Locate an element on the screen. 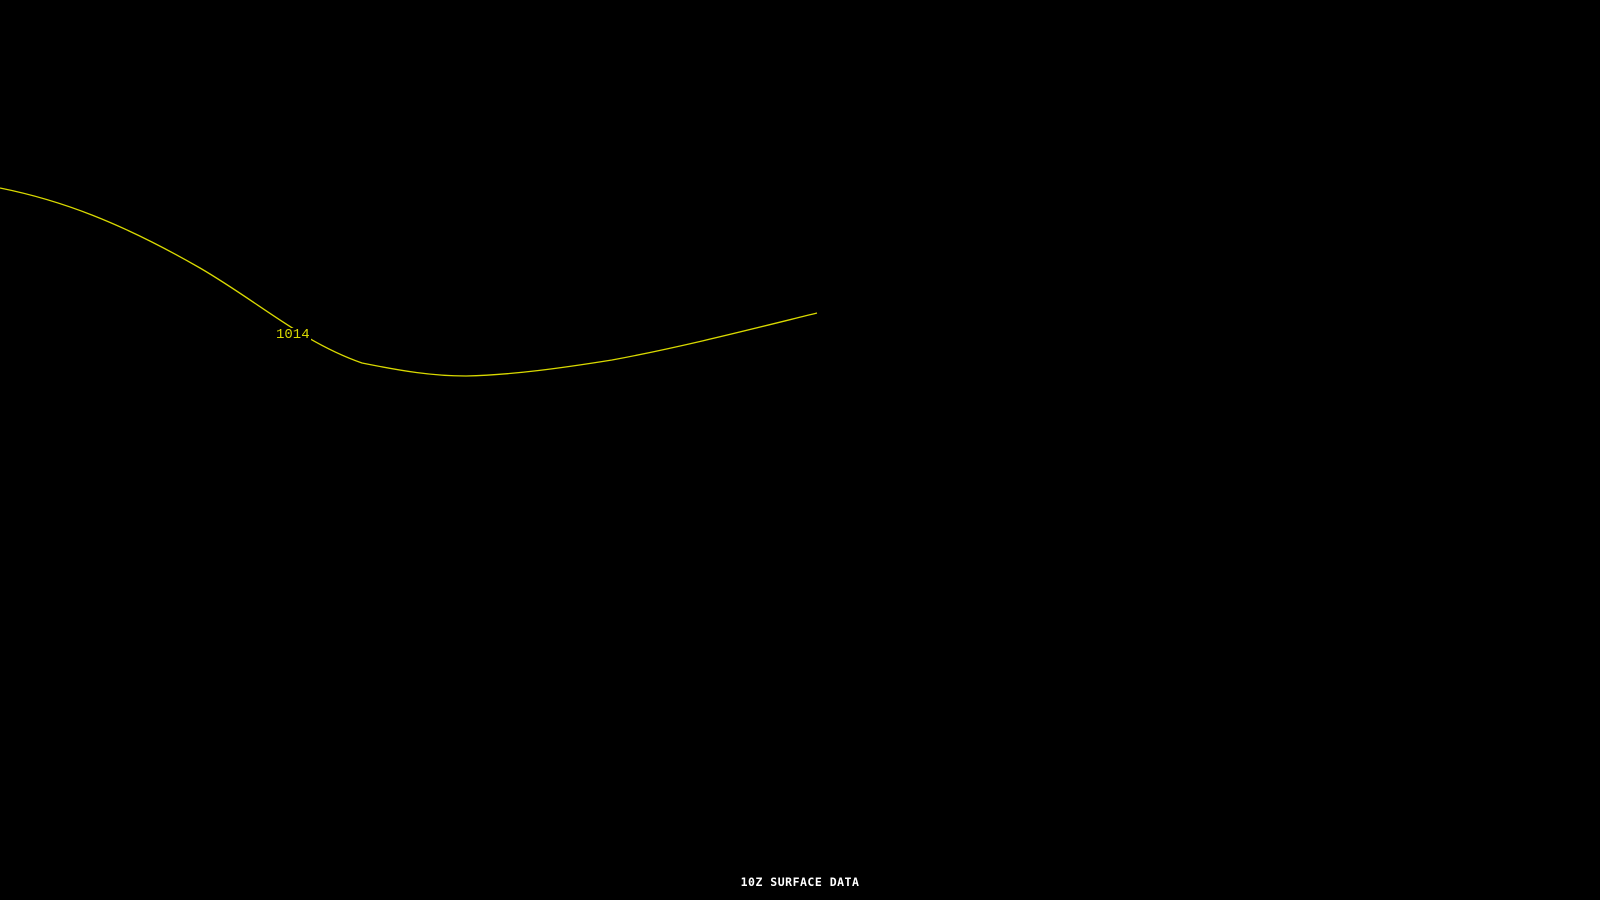 This screenshot has width=1600, height=900. isobar-1014-line is located at coordinates (409, 282).